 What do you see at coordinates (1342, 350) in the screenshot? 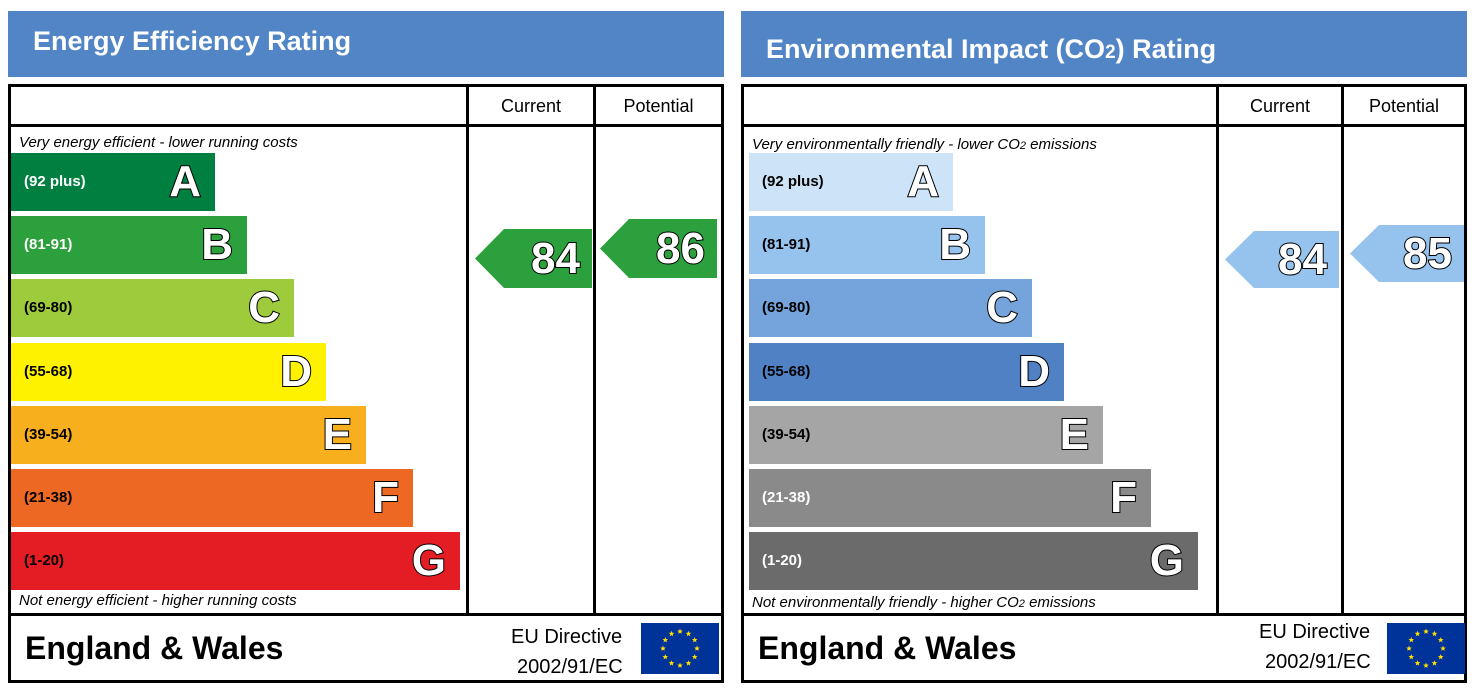
I see `env-divider-potential` at bounding box center [1342, 350].